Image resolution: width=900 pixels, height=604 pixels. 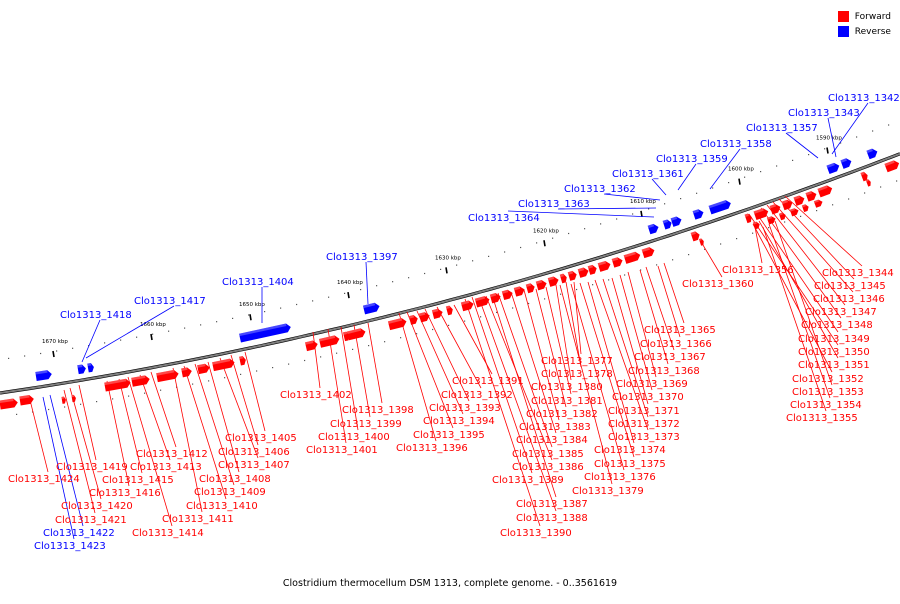 What do you see at coordinates (824, 113) in the screenshot?
I see `gene-label: Clo1313_1343` at bounding box center [824, 113].